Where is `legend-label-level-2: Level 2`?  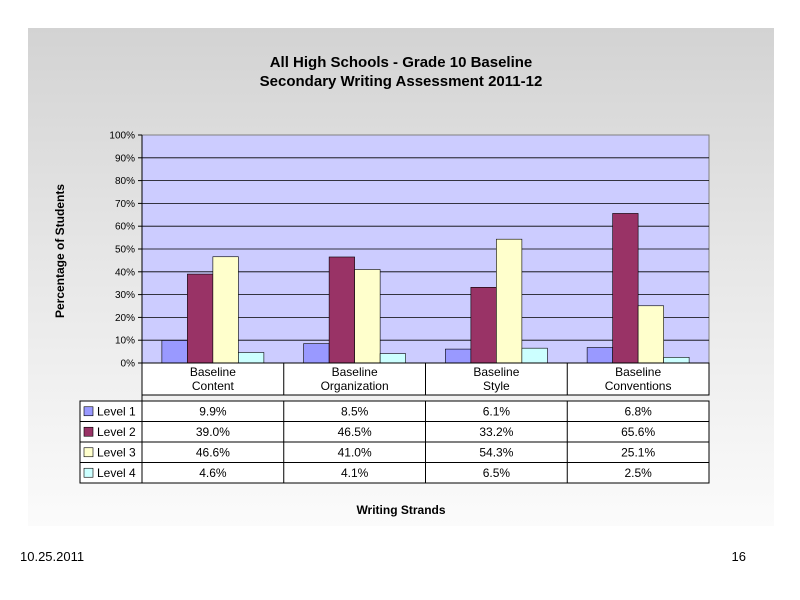
legend-label-level-2: Level 2 is located at coordinates (116, 432).